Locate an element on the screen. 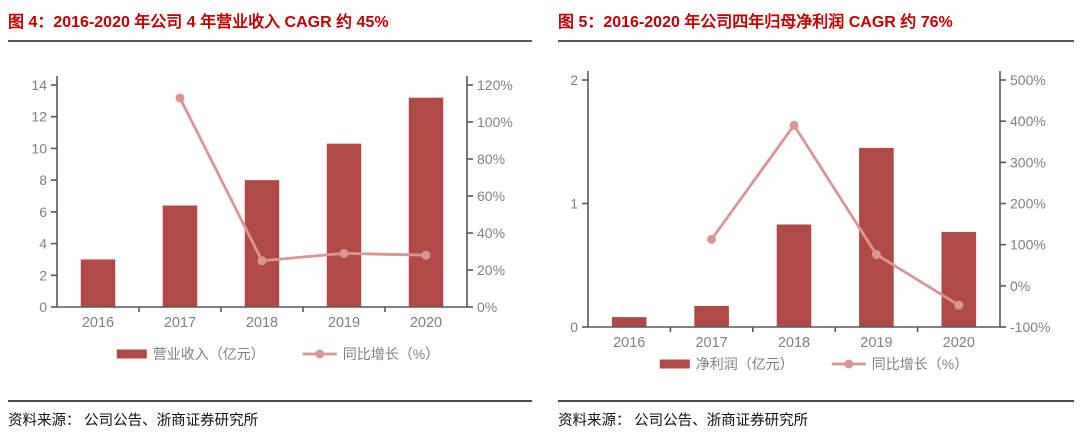 The width and height of the screenshot is (1080, 443). left-axis-tick-label: 10 is located at coordinates (39, 148).